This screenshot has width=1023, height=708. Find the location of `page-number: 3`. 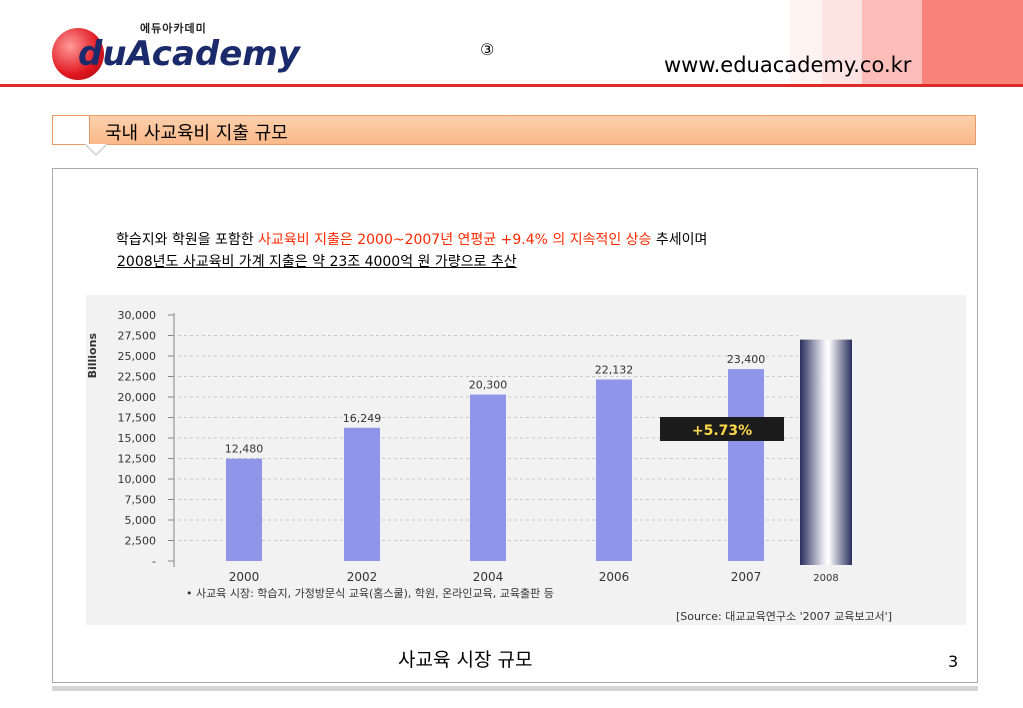

page-number: 3 is located at coordinates (953, 661).